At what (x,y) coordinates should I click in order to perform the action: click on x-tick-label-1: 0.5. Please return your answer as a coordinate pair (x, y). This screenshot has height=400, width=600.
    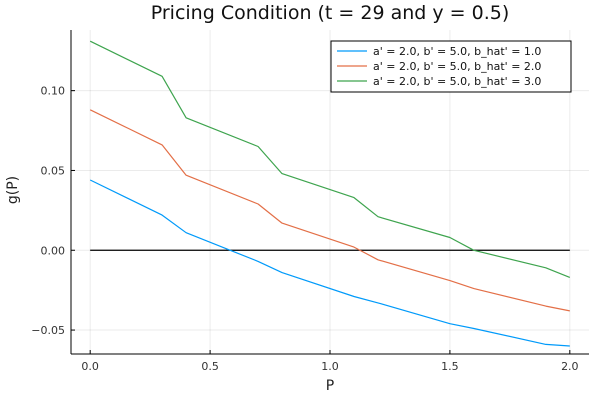
    Looking at the image, I should click on (210, 366).